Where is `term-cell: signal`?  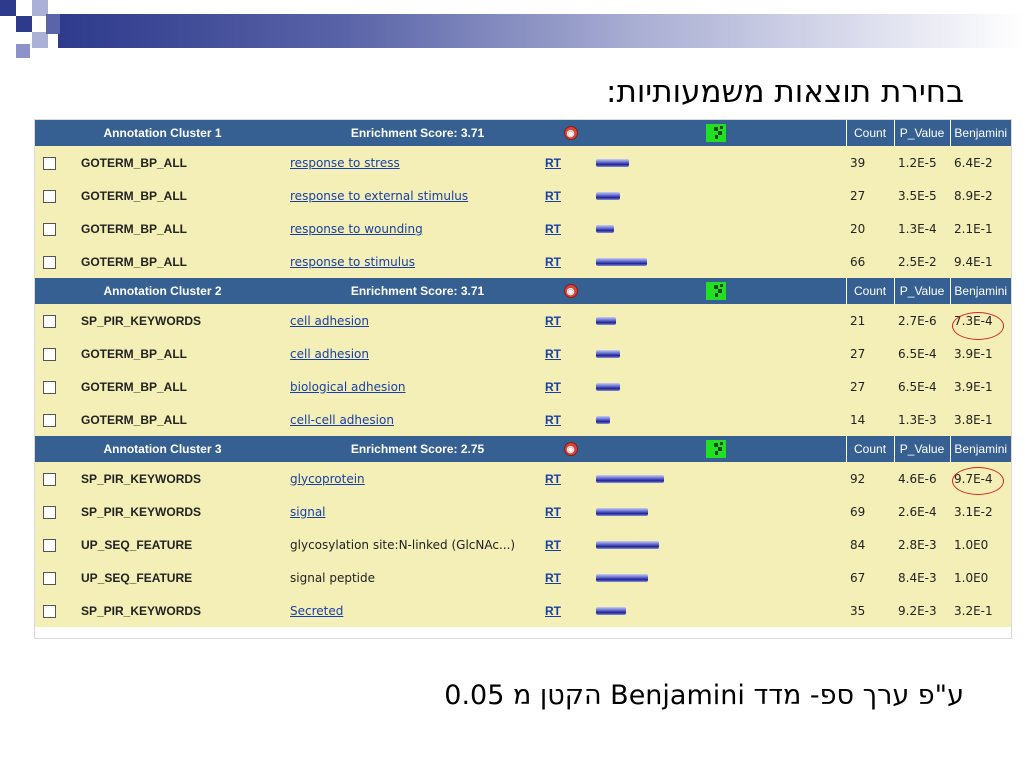 term-cell: signal is located at coordinates (418, 511).